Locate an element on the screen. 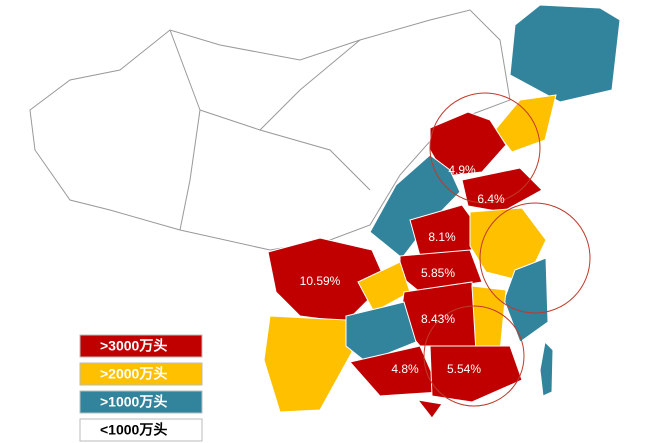 Image resolution: width=647 pixels, height=443 pixels. region-label: 8.1% is located at coordinates (442, 237).